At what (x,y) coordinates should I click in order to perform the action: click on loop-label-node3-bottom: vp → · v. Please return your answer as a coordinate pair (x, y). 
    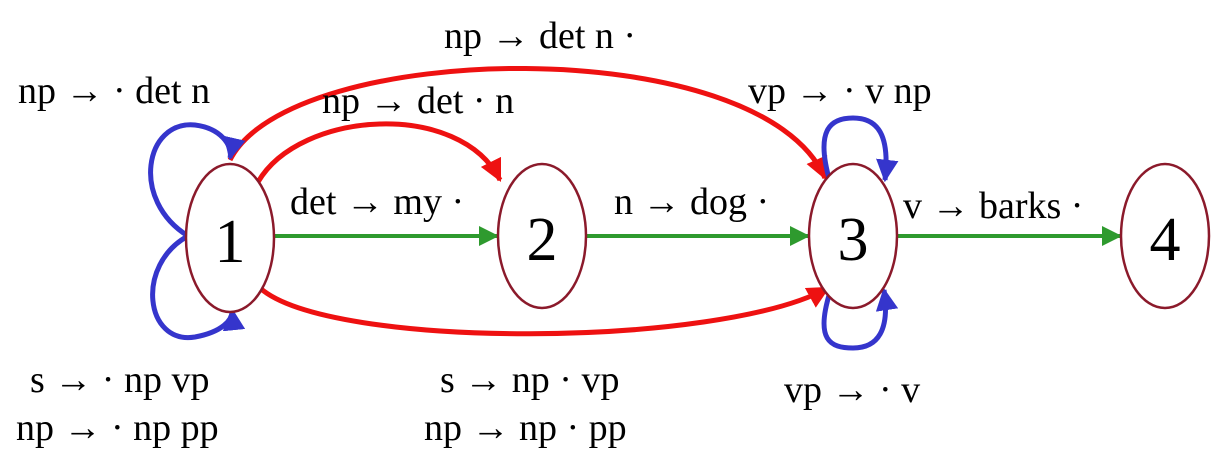
    Looking at the image, I should click on (852, 390).